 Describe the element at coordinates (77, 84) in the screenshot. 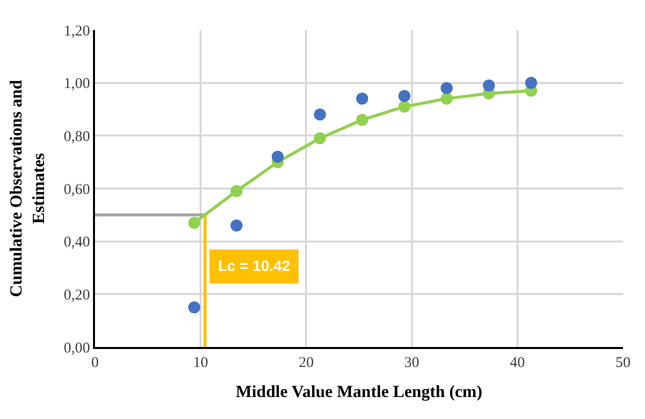

I see `y-tick-label: 1,00` at that location.